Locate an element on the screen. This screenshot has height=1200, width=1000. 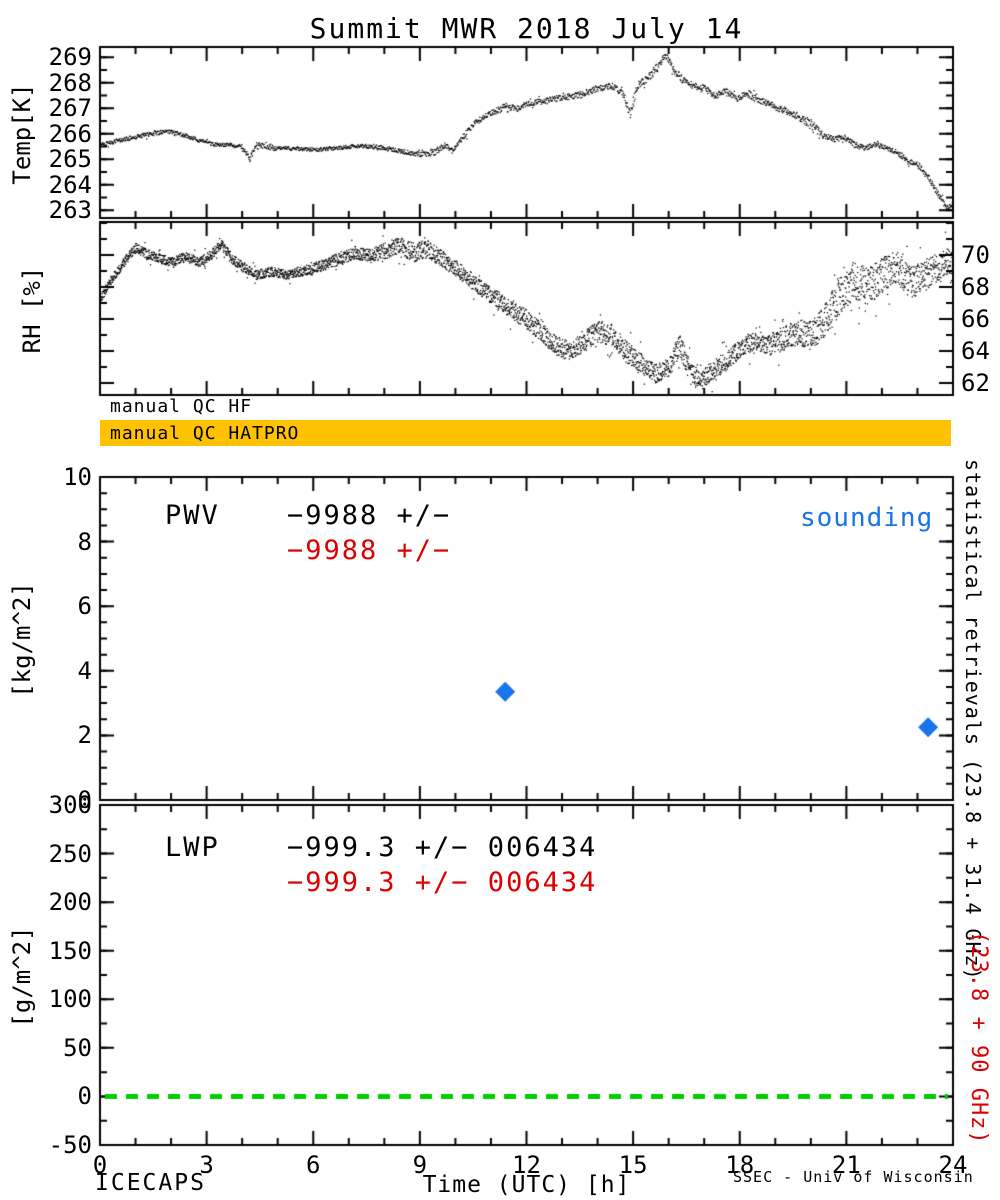
chart-title: Summit MWR 2018 July 14 is located at coordinates (526, 28).